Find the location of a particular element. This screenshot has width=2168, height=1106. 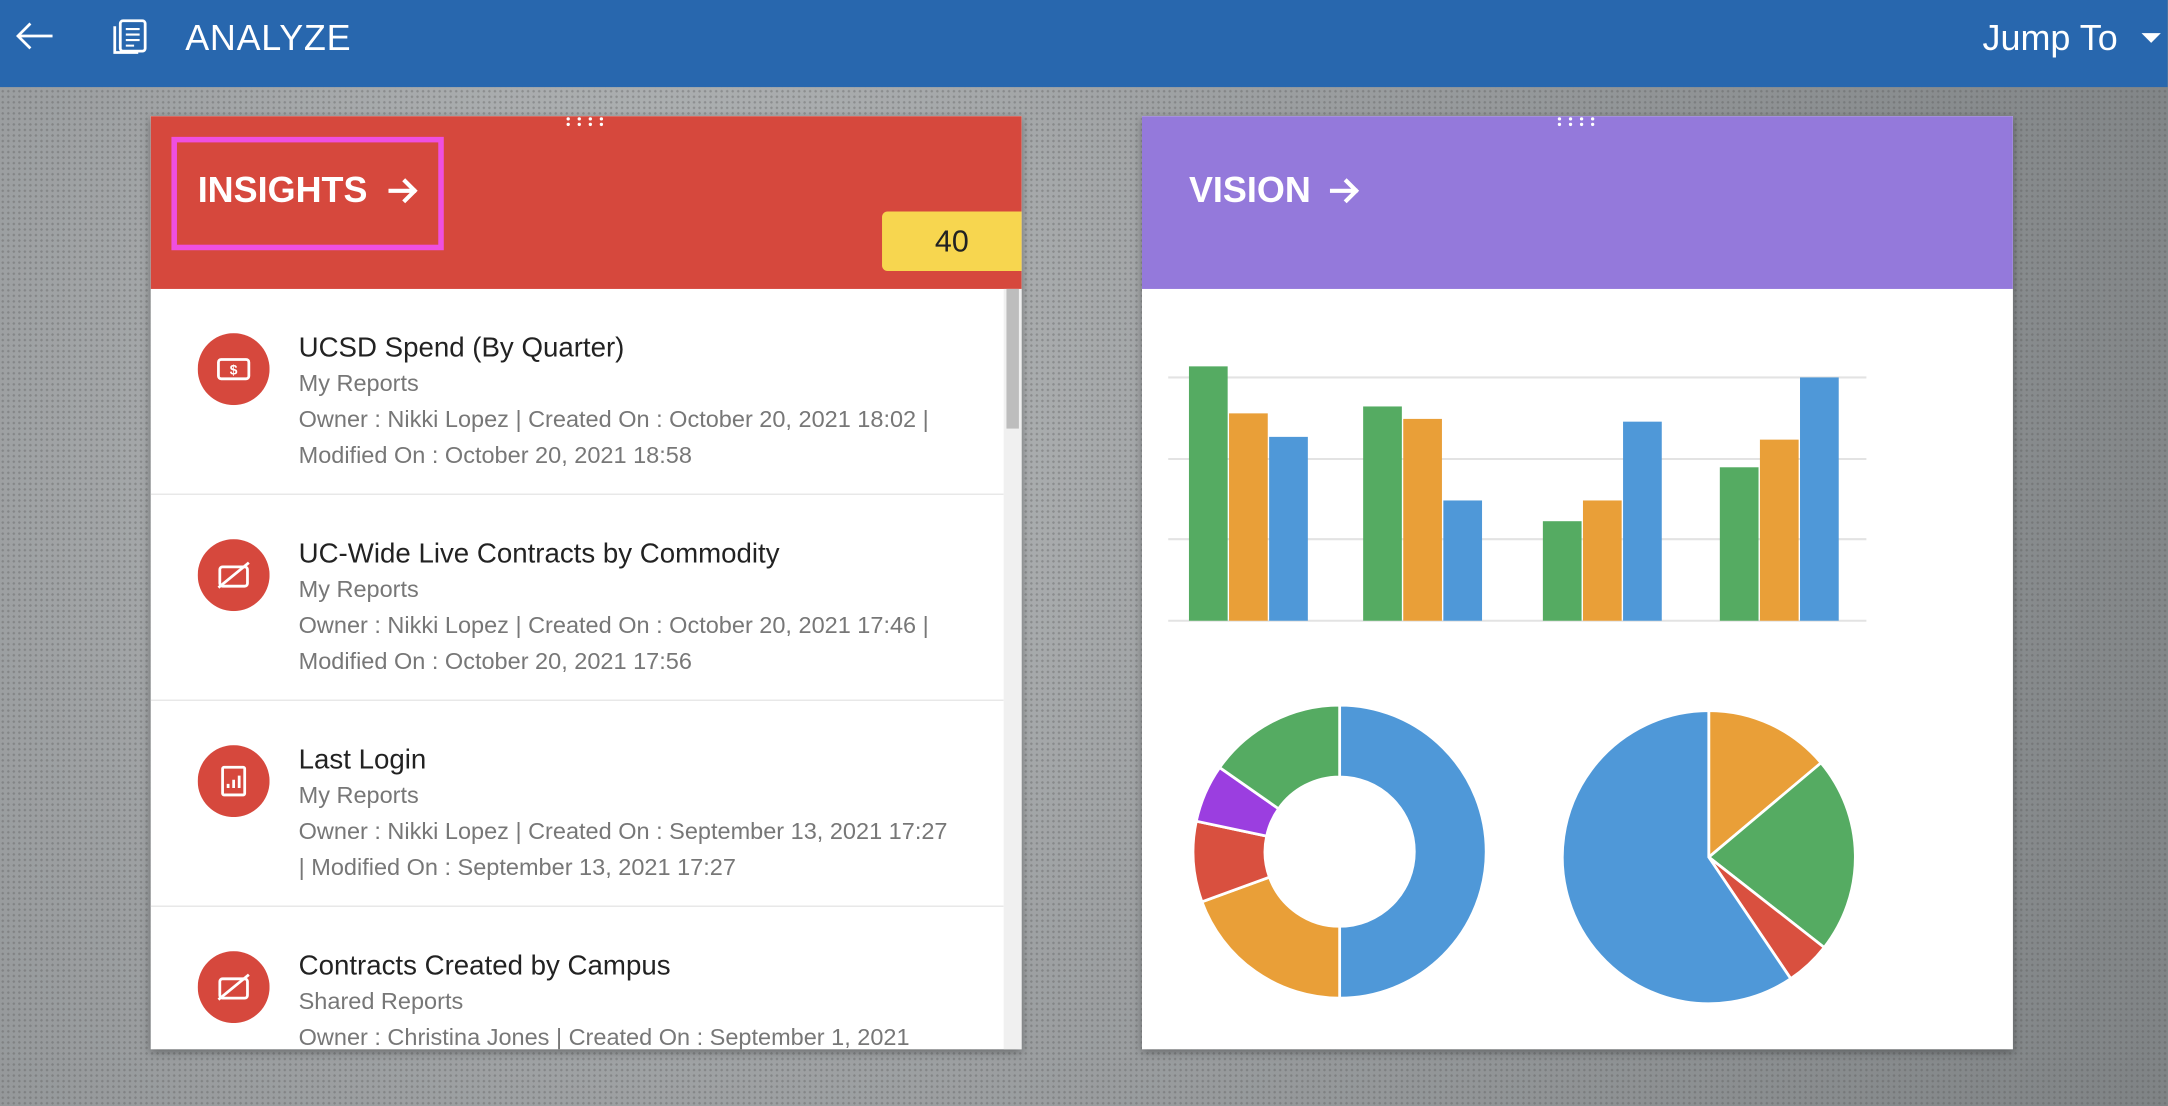

report-title: Contracts Created by Campus is located at coordinates (484, 966).